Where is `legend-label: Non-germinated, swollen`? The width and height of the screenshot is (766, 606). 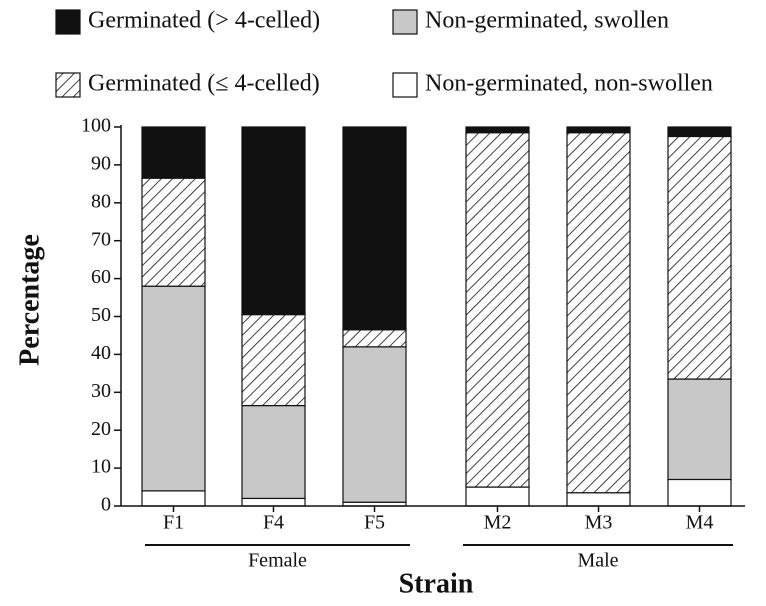 legend-label: Non-germinated, swollen is located at coordinates (547, 21).